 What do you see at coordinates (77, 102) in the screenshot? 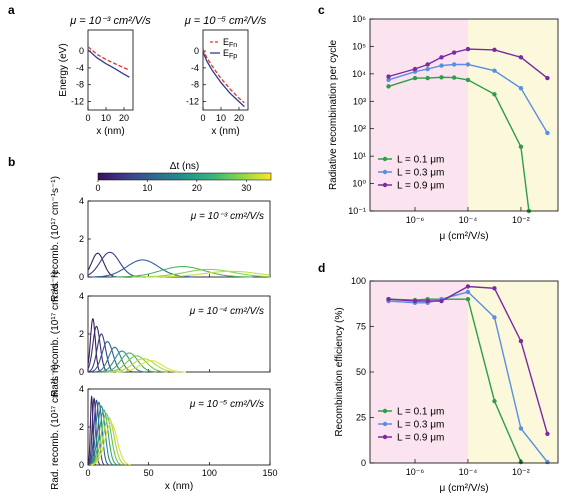
I see `y-tick-label: -12` at bounding box center [77, 102].